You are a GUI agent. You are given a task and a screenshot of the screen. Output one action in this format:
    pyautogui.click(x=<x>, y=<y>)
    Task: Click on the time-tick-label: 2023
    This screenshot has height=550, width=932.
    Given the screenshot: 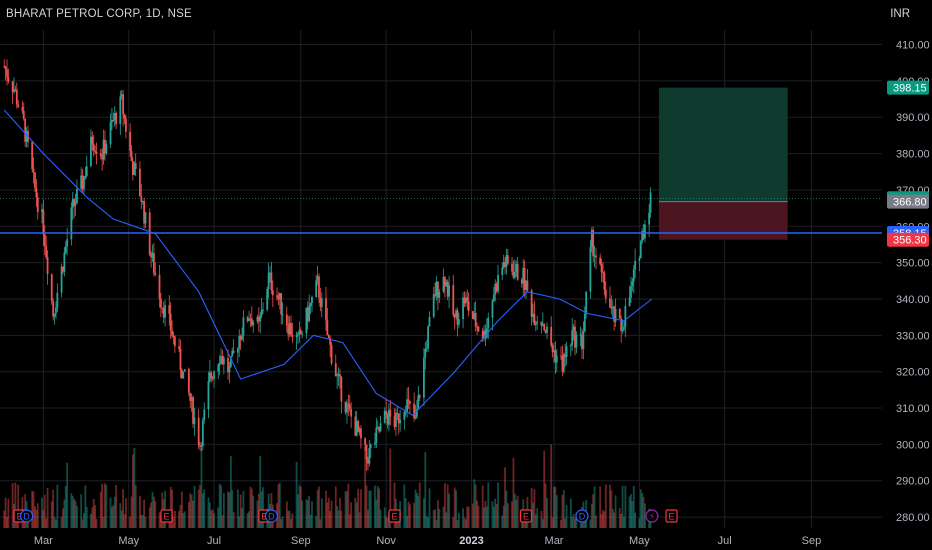 What is the action you would take?
    pyautogui.click(x=471, y=541)
    